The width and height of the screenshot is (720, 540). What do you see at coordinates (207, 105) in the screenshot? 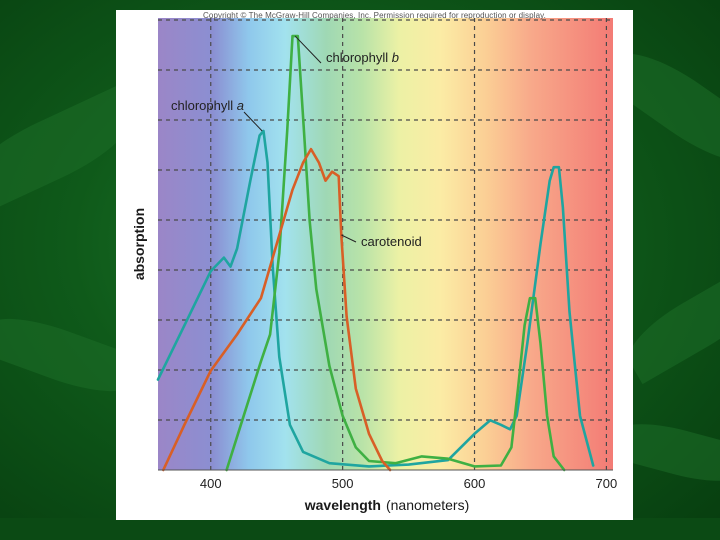
I see `label-chlorophyll-a: chlorophyll a` at bounding box center [207, 105].